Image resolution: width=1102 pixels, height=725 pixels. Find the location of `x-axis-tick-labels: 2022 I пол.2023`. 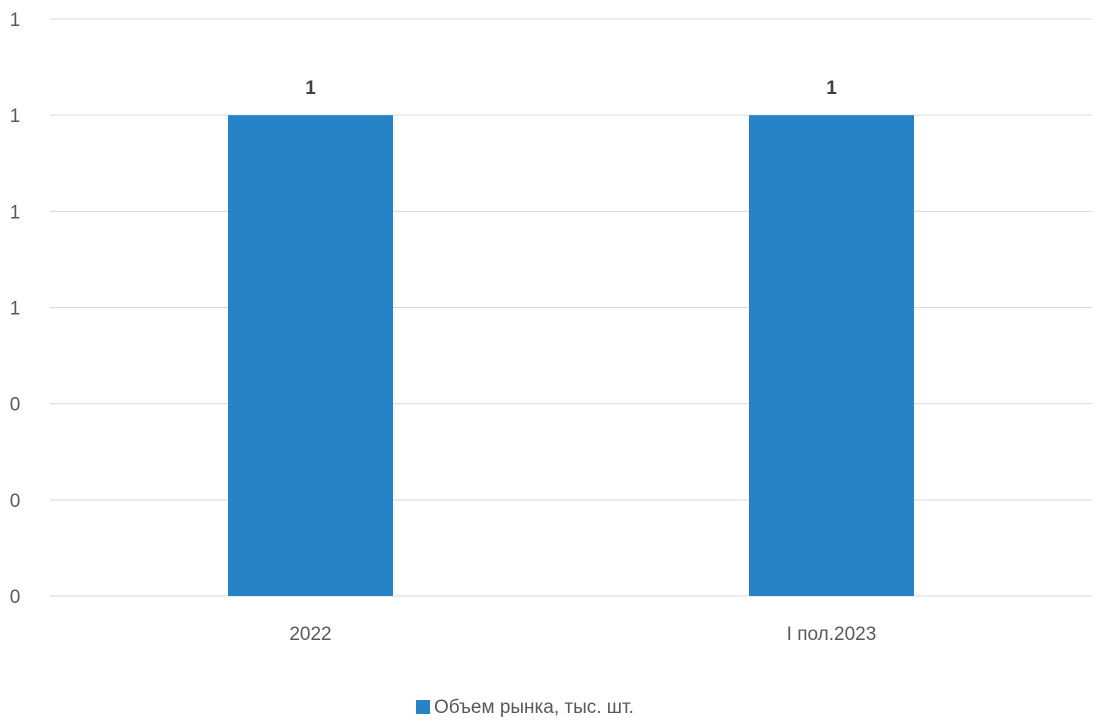

x-axis-tick-labels: 2022 I пол.2023 is located at coordinates (582, 634).